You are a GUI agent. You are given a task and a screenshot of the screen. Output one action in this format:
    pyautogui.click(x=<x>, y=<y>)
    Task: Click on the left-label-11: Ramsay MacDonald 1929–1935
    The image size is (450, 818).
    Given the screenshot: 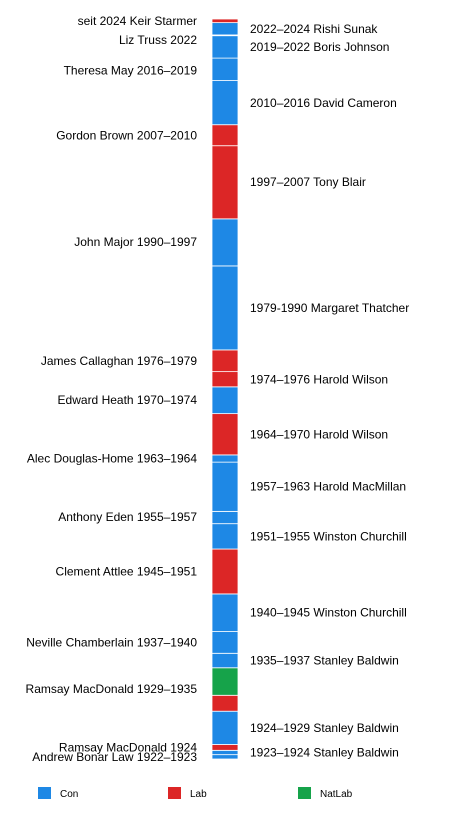 What is the action you would take?
    pyautogui.click(x=112, y=689)
    